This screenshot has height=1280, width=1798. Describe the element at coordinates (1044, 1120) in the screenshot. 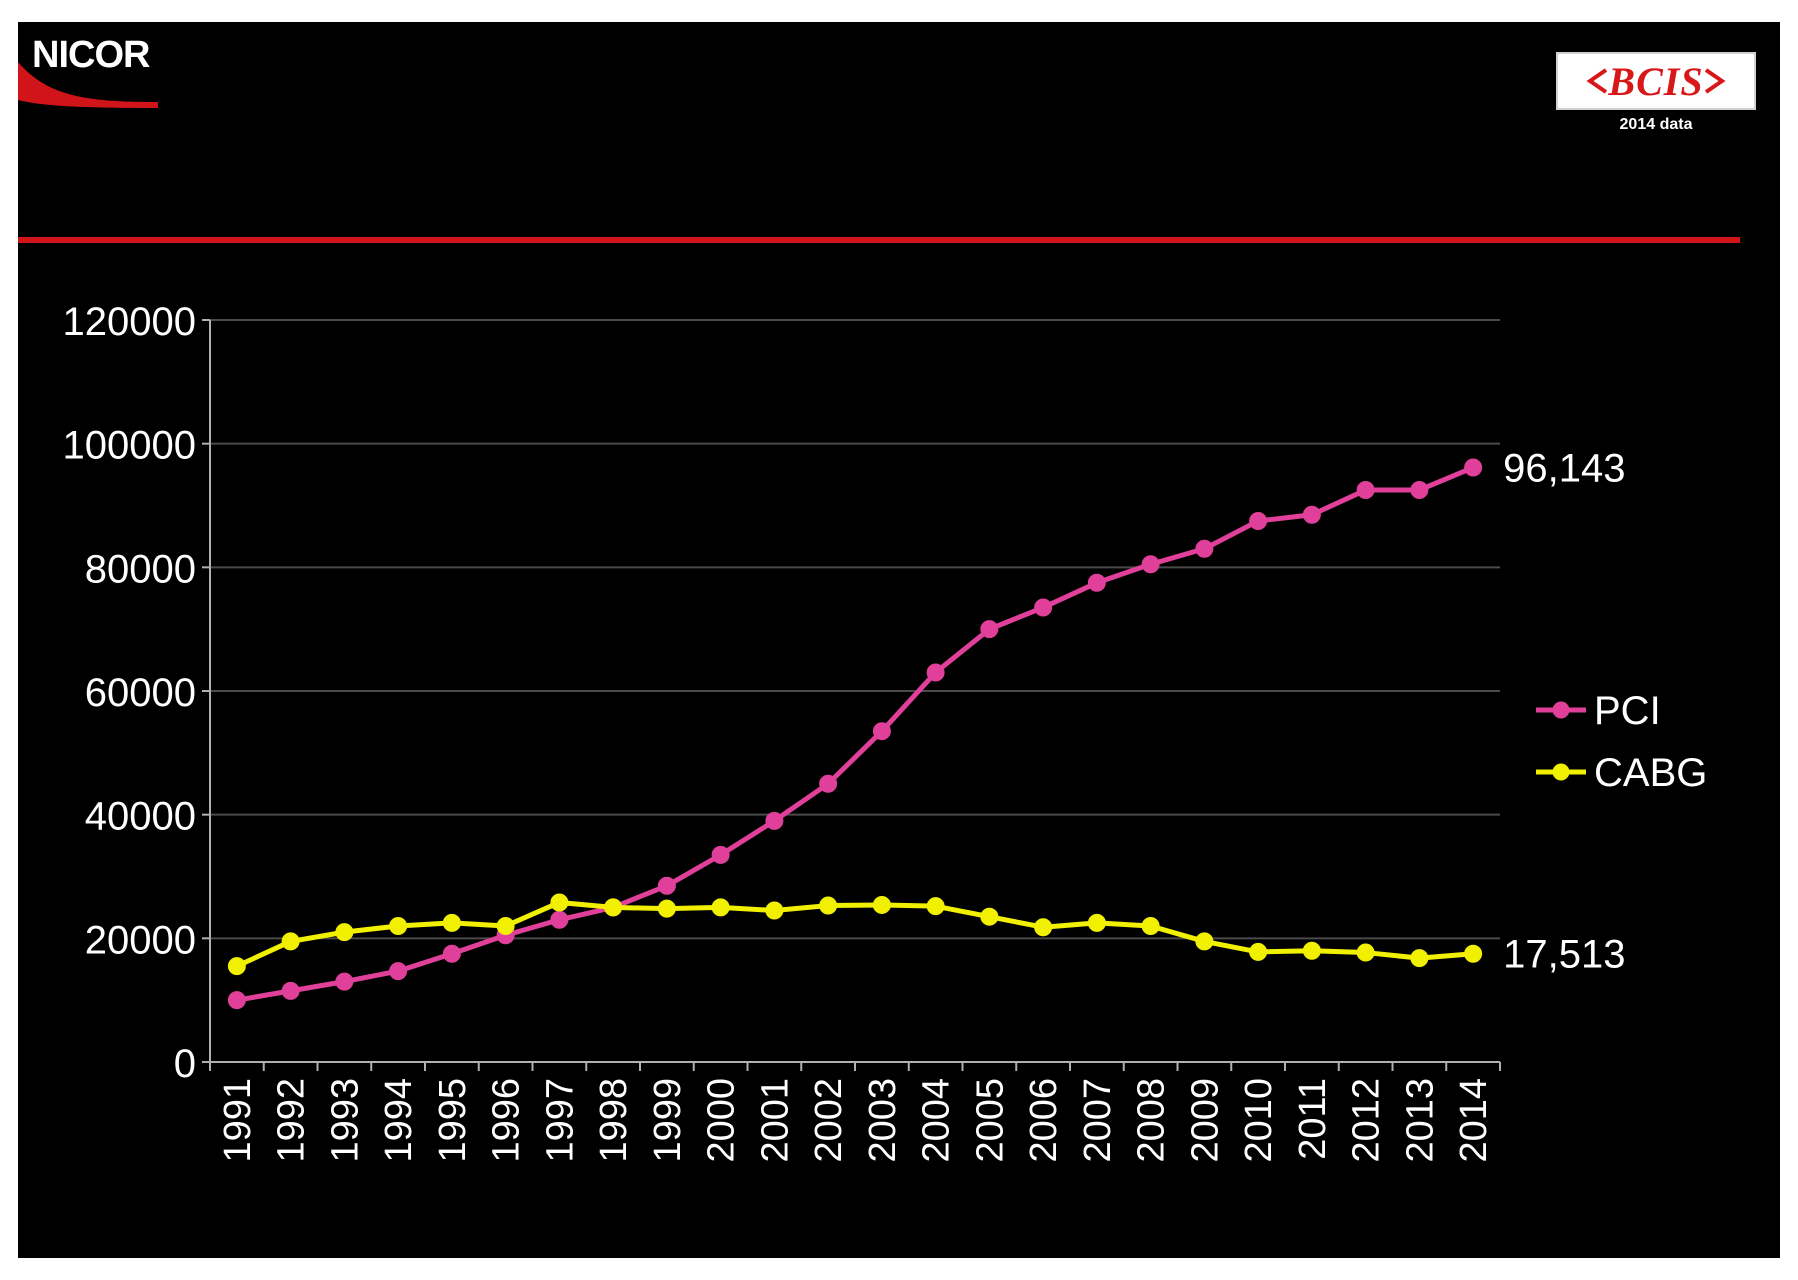

I see `x-tick-label: 2006` at that location.